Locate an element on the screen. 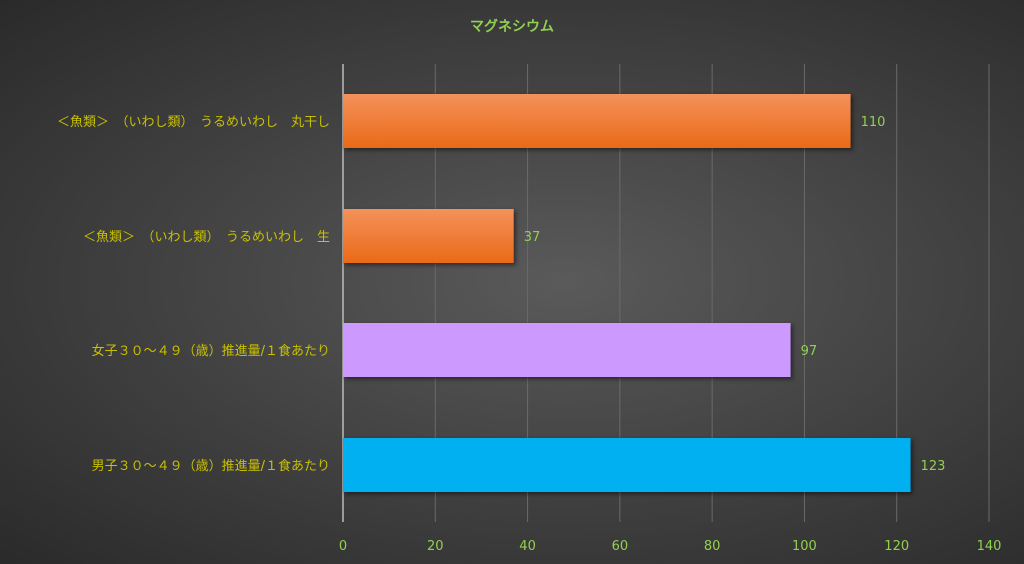  x-tick-label: 100 is located at coordinates (804, 546).